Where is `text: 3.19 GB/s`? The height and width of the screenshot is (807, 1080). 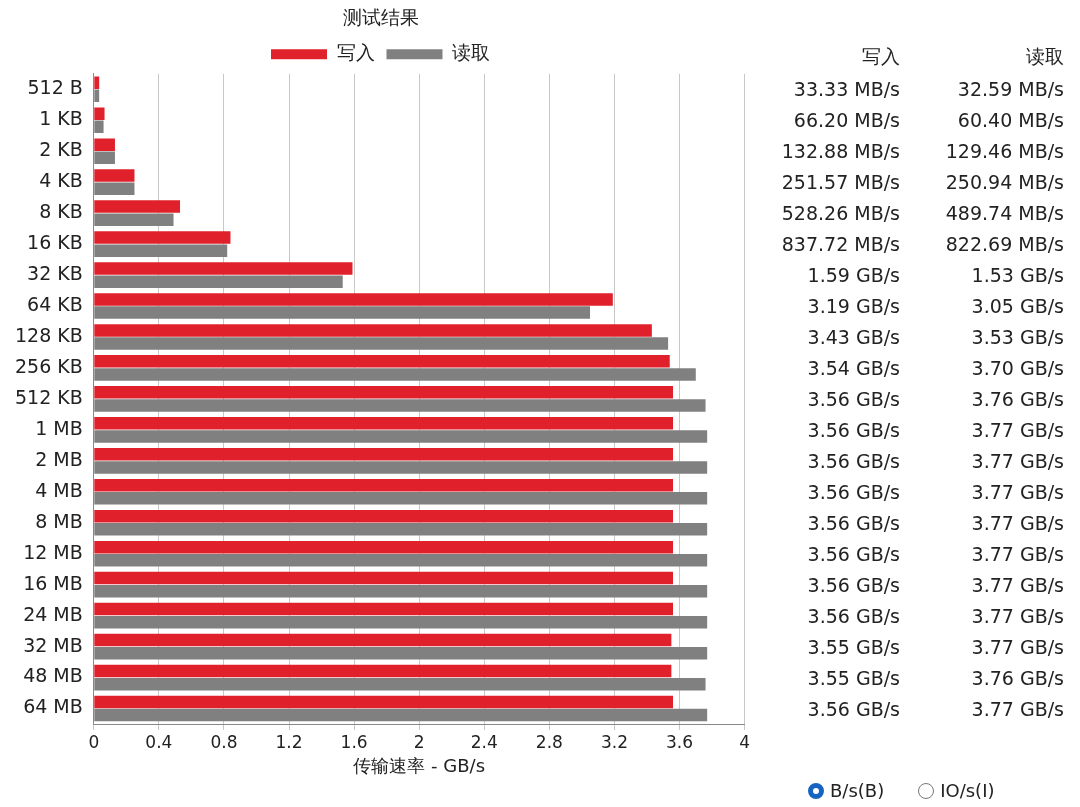
text: 3.19 GB/s is located at coordinates (853, 306).